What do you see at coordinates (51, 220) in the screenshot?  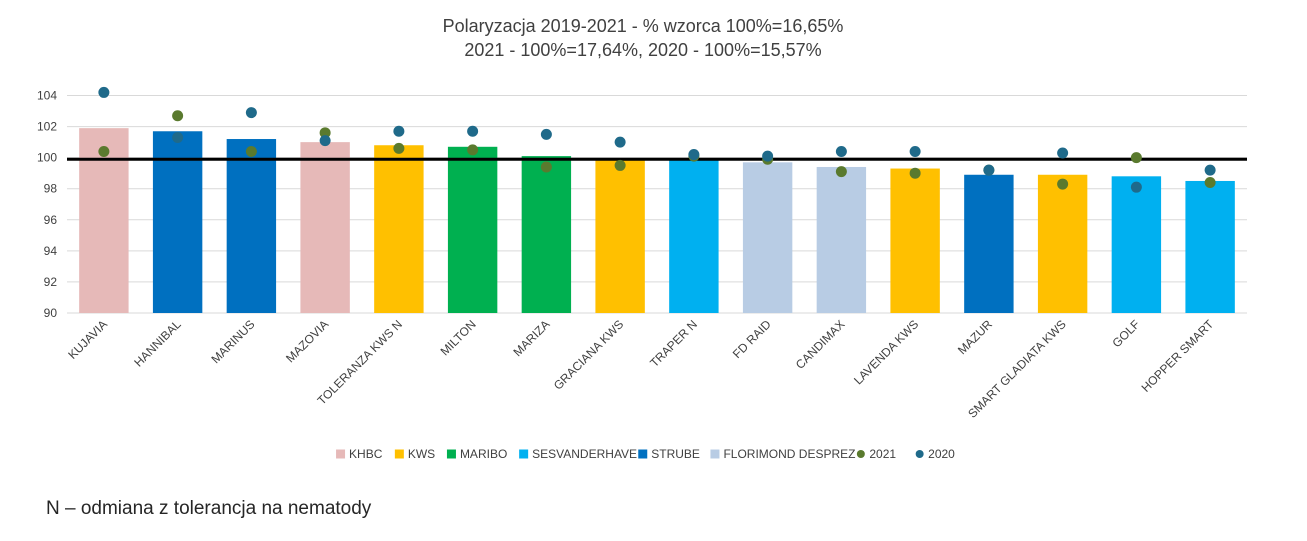 I see `y-tick-label: 96` at bounding box center [51, 220].